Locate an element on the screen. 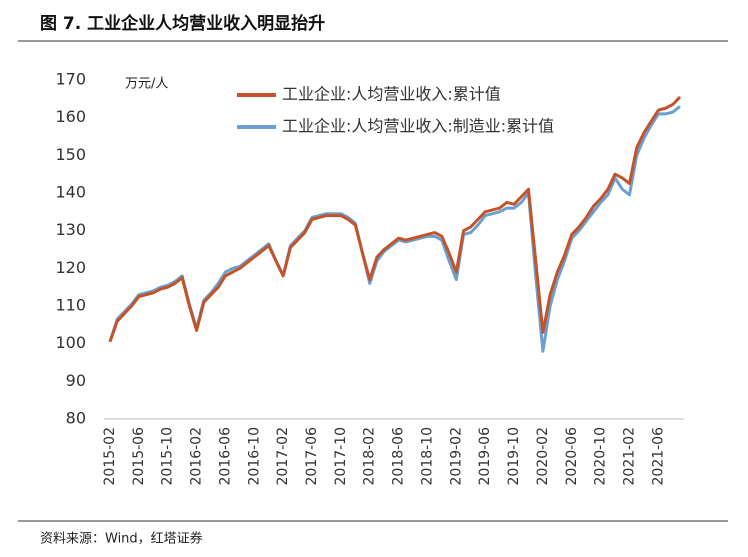  x-tick-label: 2021-06 is located at coordinates (658, 456).